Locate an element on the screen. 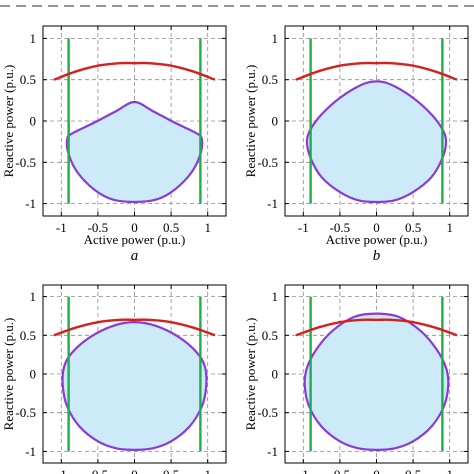  subplot-label: b is located at coordinates (377, 256).